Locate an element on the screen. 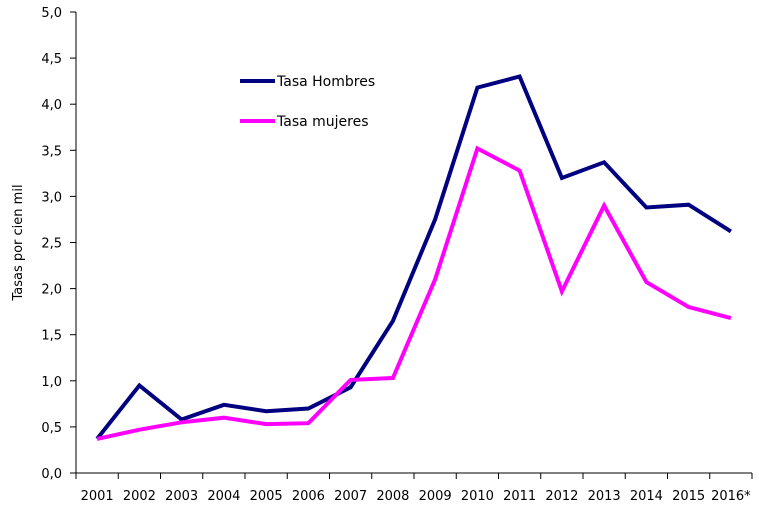 This screenshot has height=507, width=759. x-tick-label: 2016* is located at coordinates (731, 496).